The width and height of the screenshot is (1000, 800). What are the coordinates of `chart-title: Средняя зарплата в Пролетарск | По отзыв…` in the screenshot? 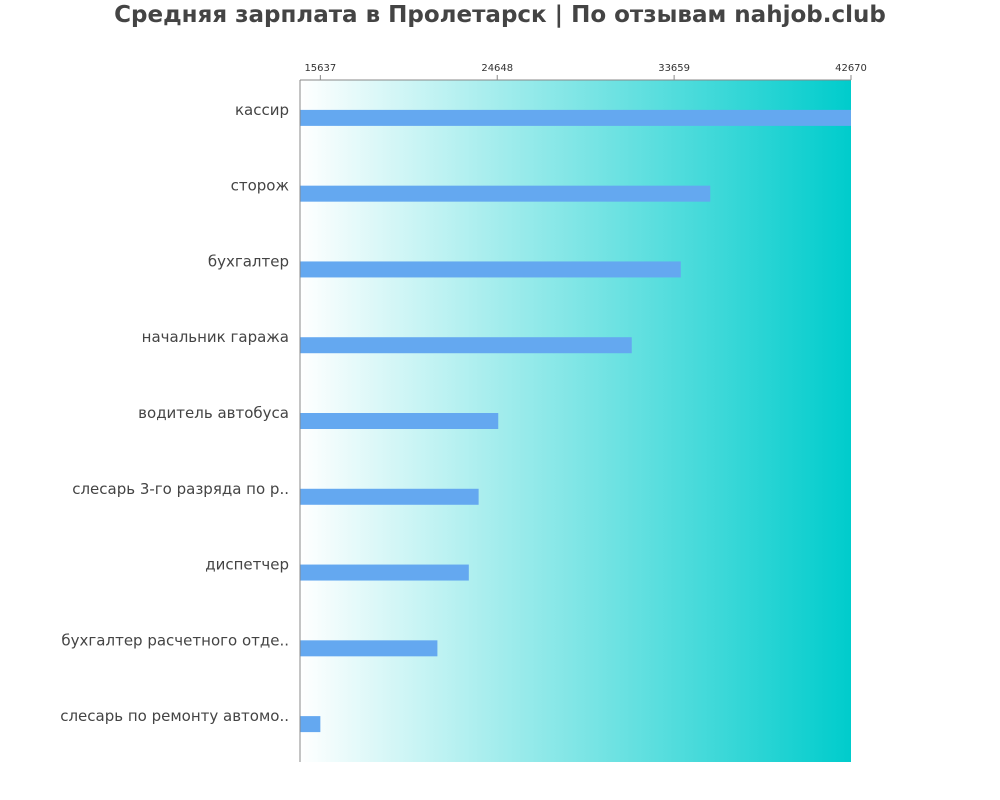 It's located at (500, 15).